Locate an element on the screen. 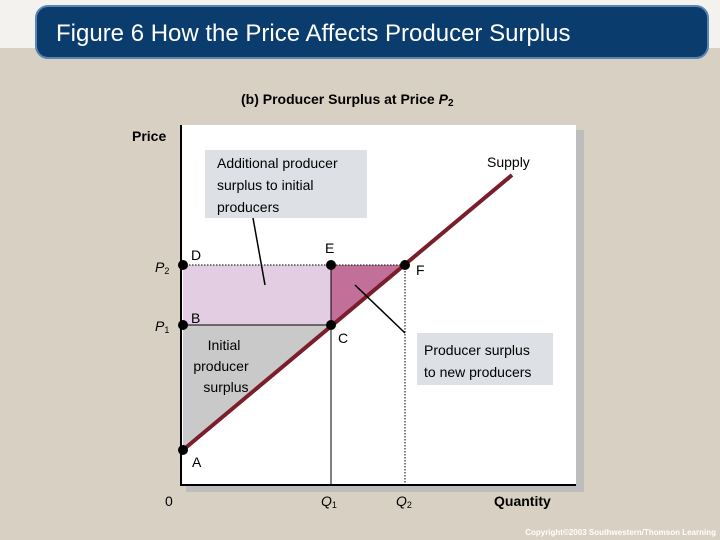 The width and height of the screenshot is (720, 540). quantity-label: Q2 is located at coordinates (404, 501).